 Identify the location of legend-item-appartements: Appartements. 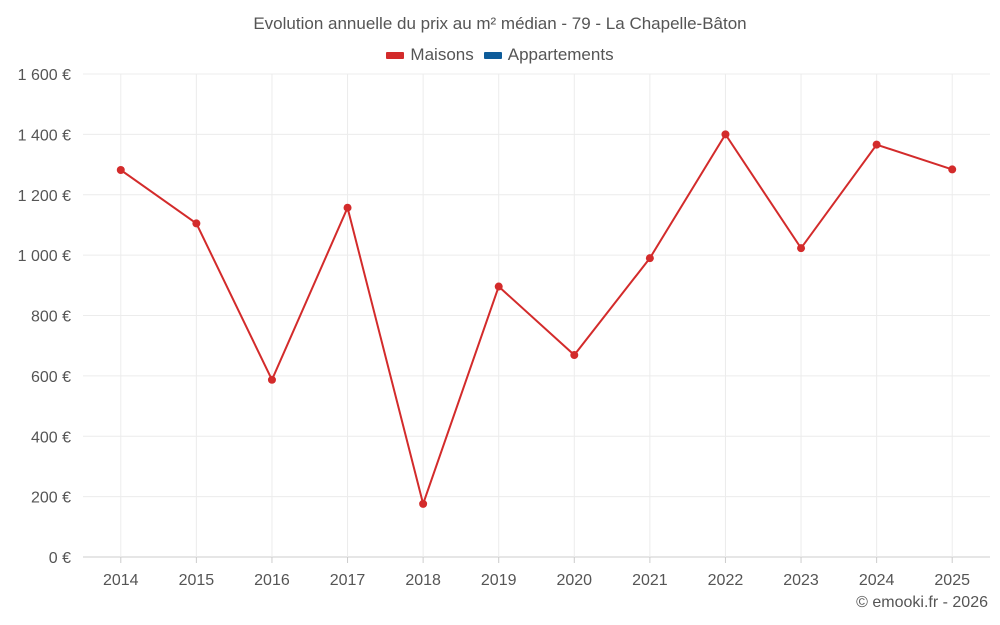
(548, 55).